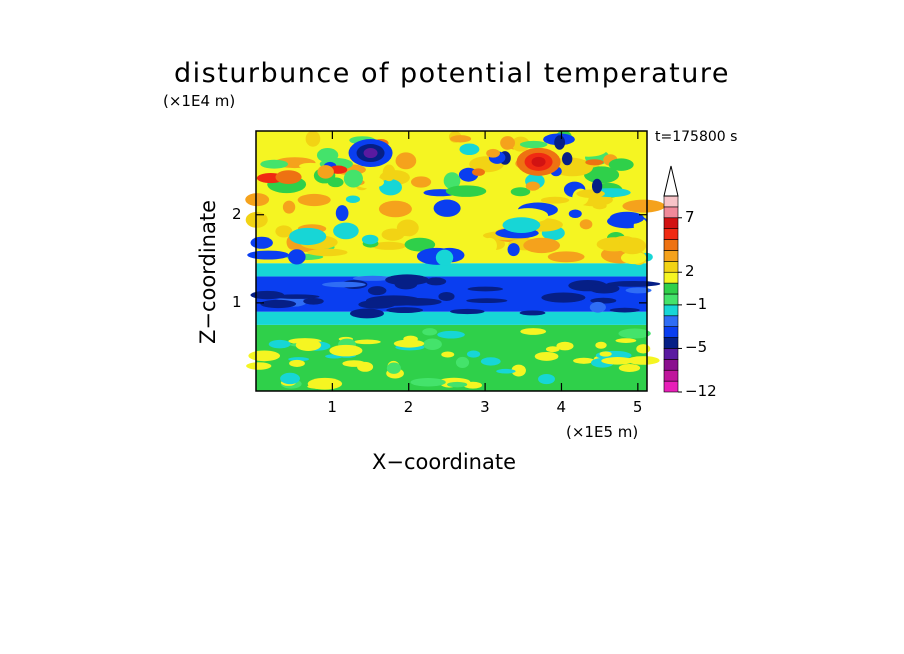 The width and height of the screenshot is (904, 654). I want to click on colorbar-label: 2, so click(690, 271).